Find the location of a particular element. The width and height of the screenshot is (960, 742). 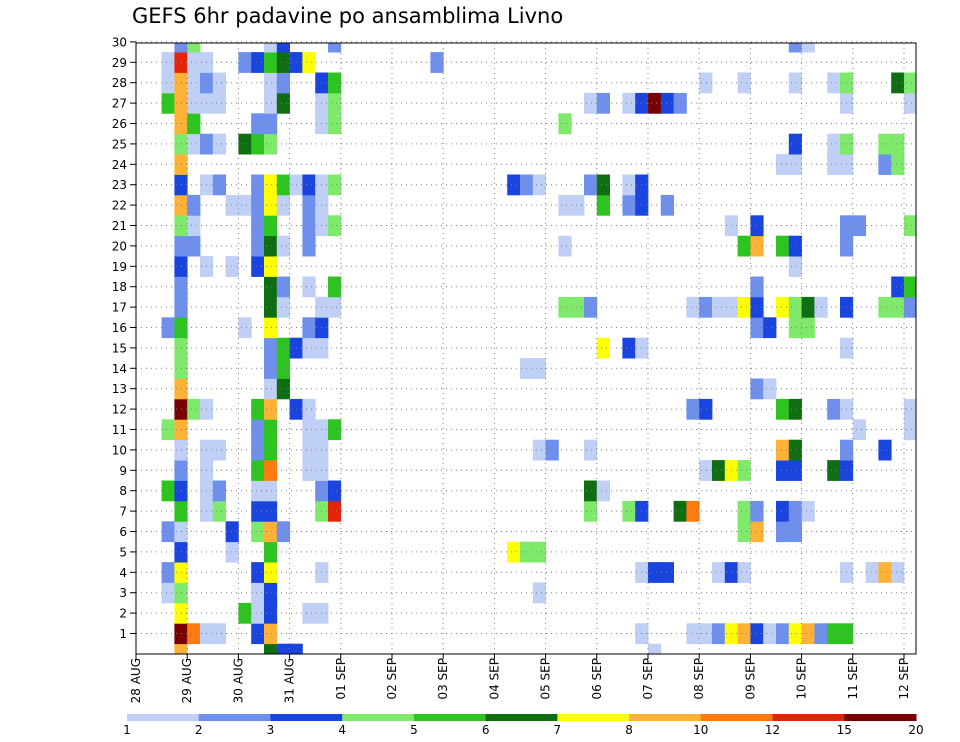

x-tick-label: 07 SEP is located at coordinates (648, 679).